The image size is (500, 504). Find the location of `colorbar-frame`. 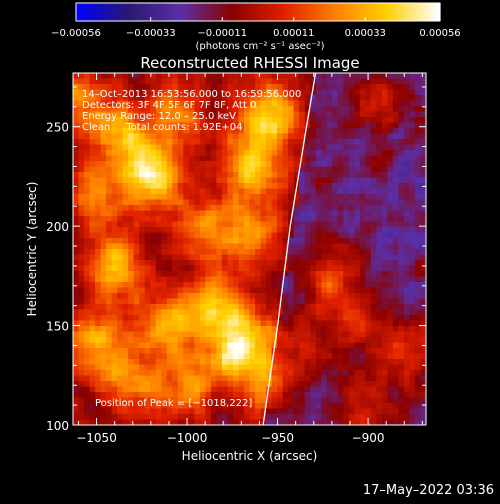

colorbar-frame is located at coordinates (258, 12).